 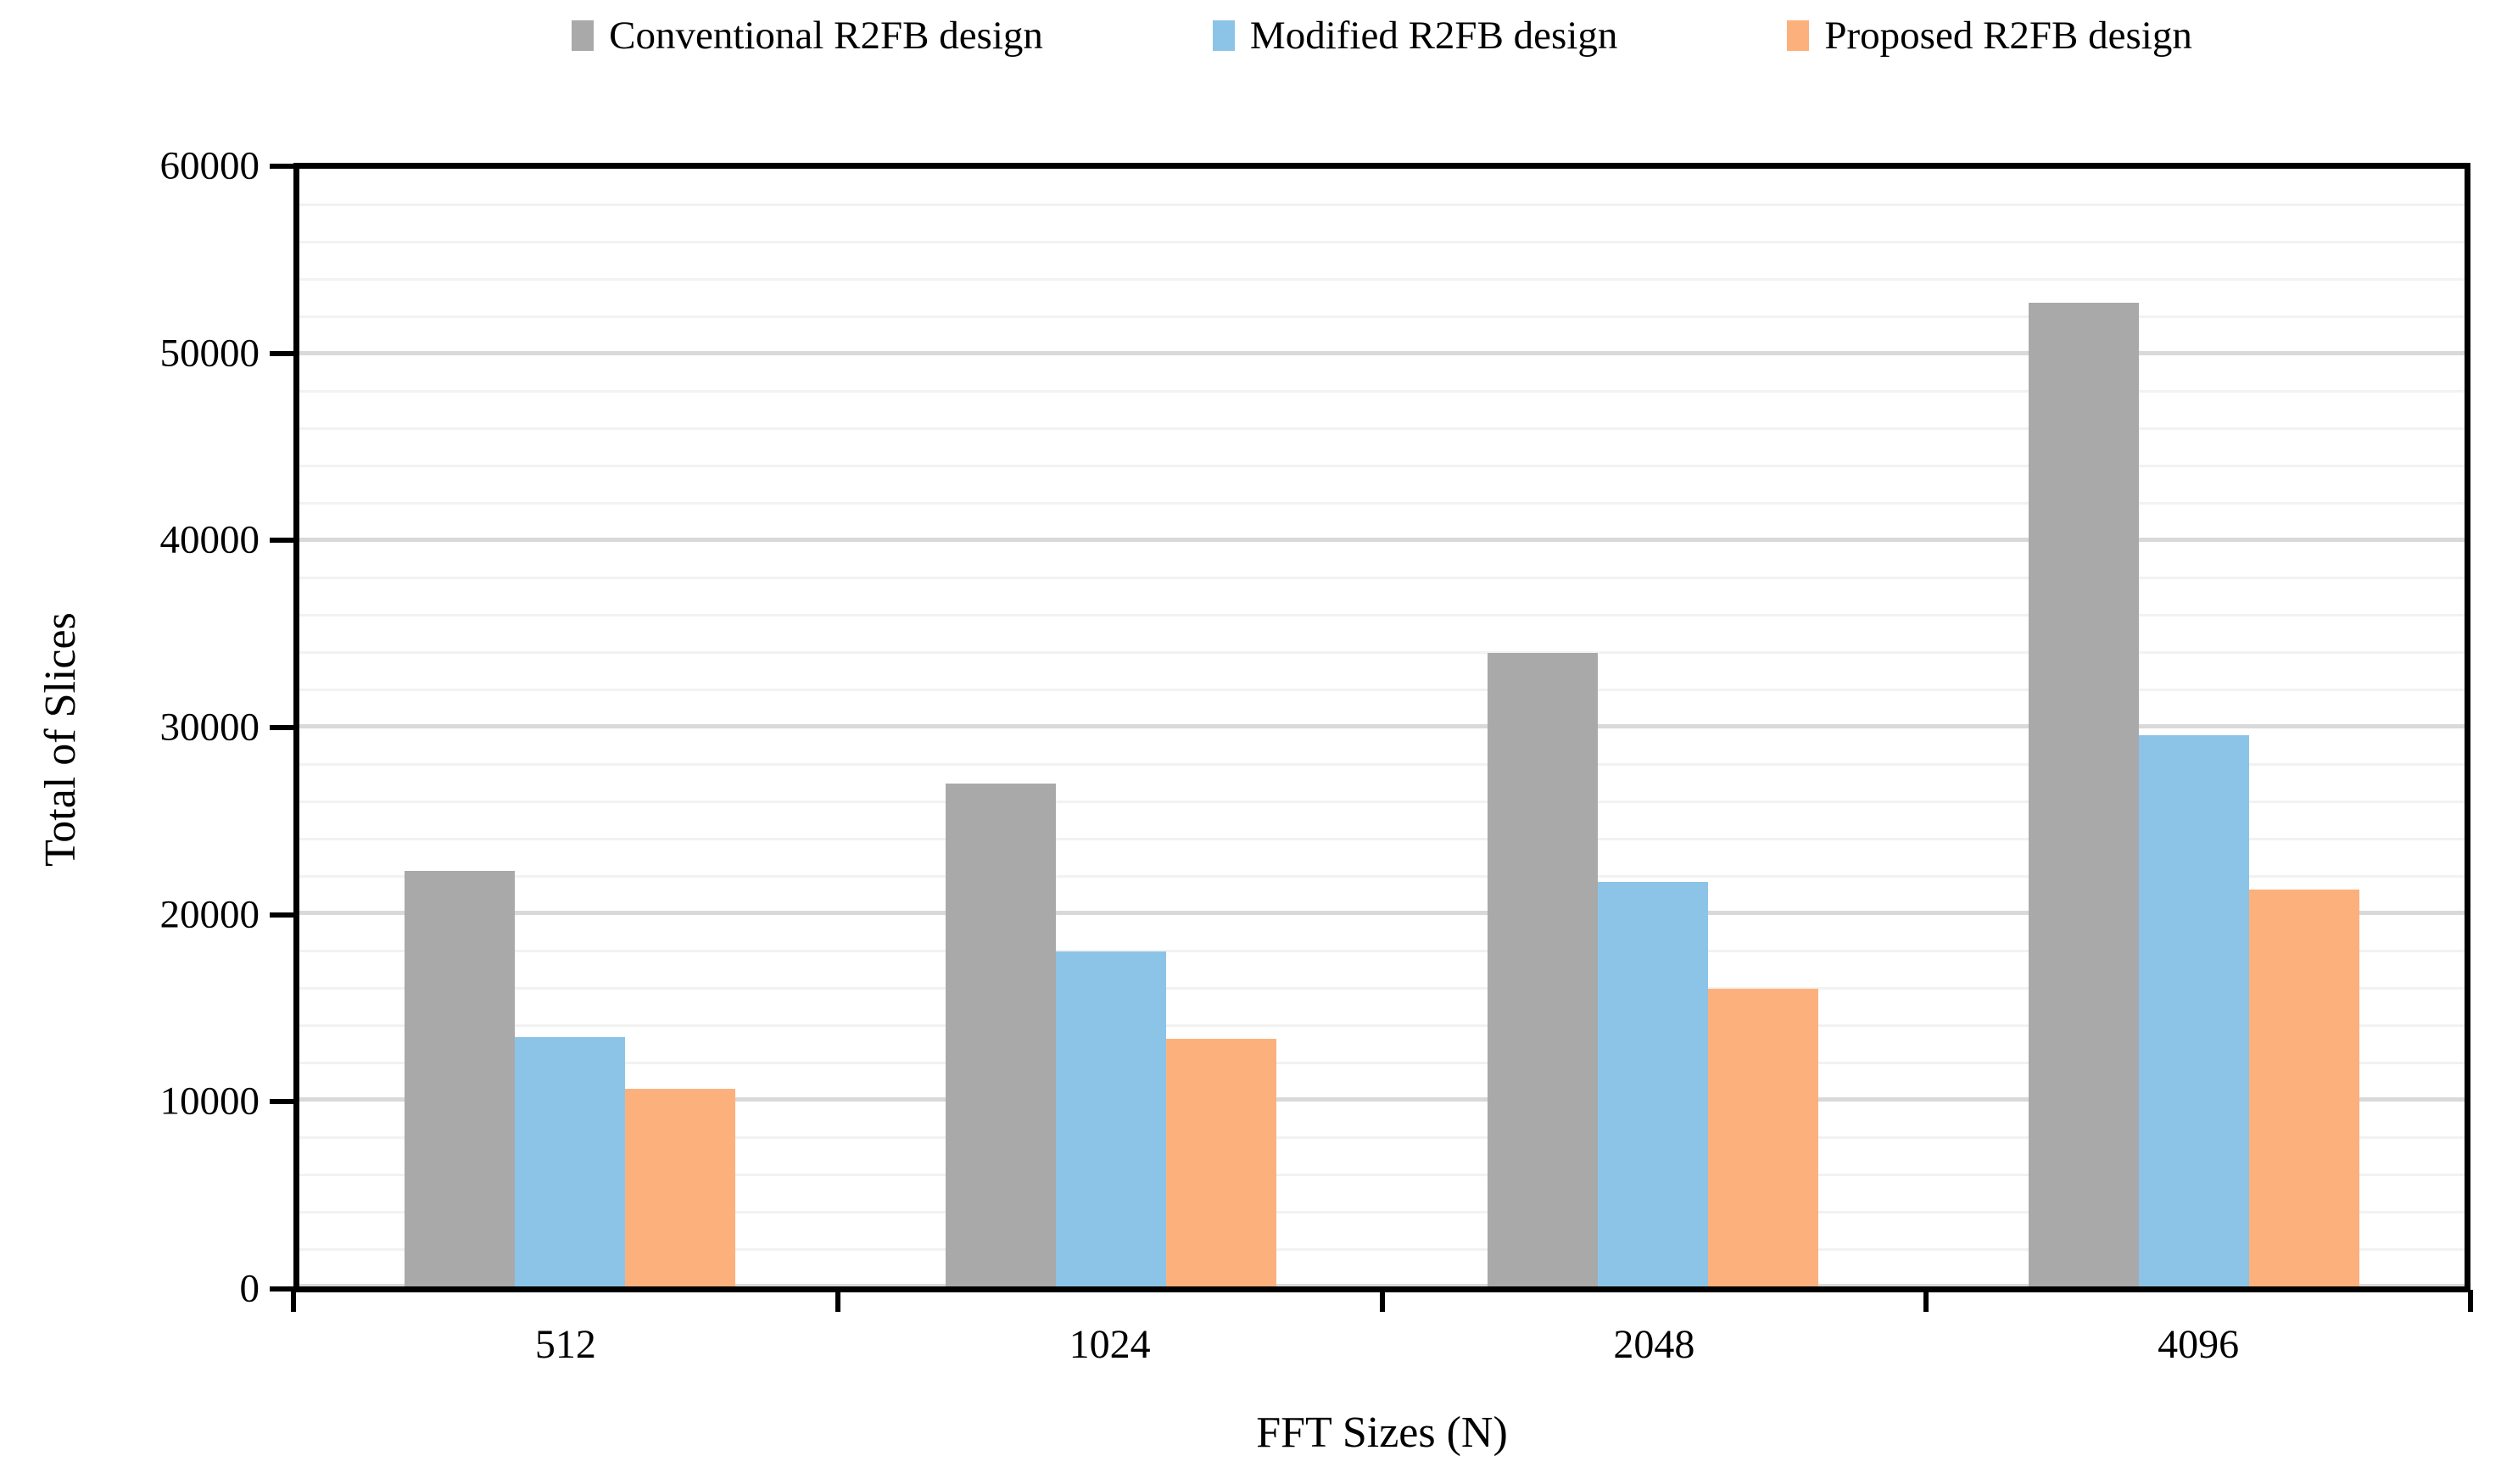 I want to click on y-tick-label: 40000, so click(x=209, y=539).